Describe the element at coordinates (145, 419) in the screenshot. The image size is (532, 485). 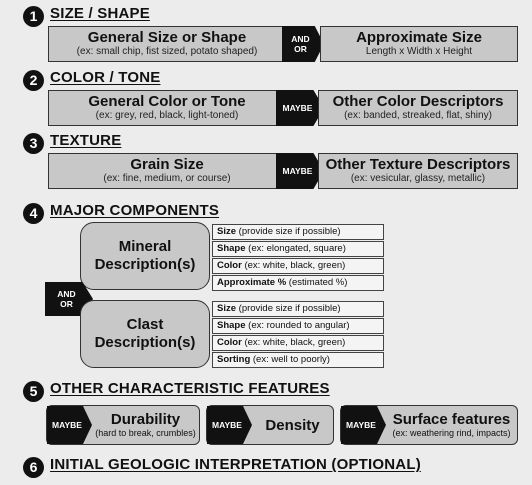
I see `durability-title: Durability` at that location.